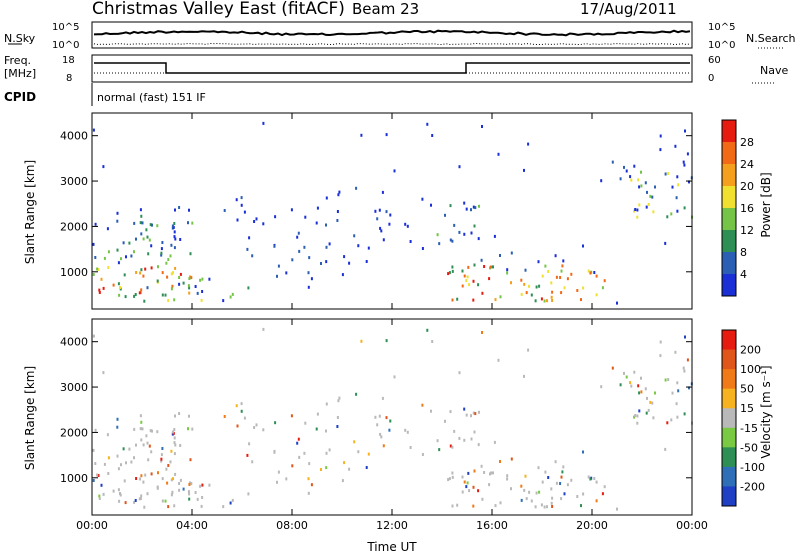 Image resolution: width=800 pixels, height=554 pixels. I want to click on colorbar-tick-label: -100, so click(752, 467).